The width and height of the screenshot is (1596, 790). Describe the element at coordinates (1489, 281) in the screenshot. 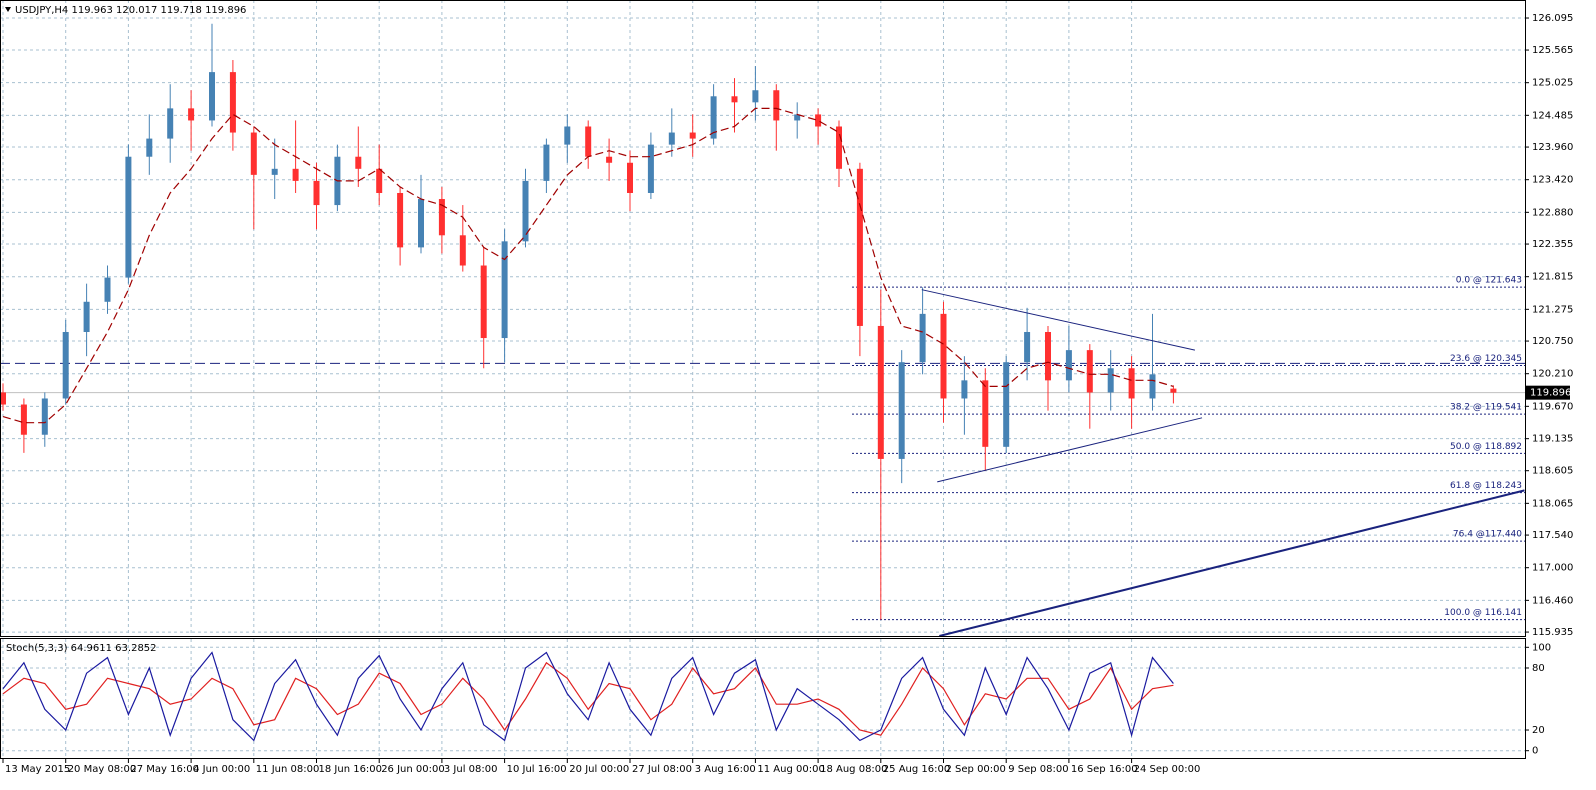

I see `fib-label: 0.0 @ 121.643` at that location.